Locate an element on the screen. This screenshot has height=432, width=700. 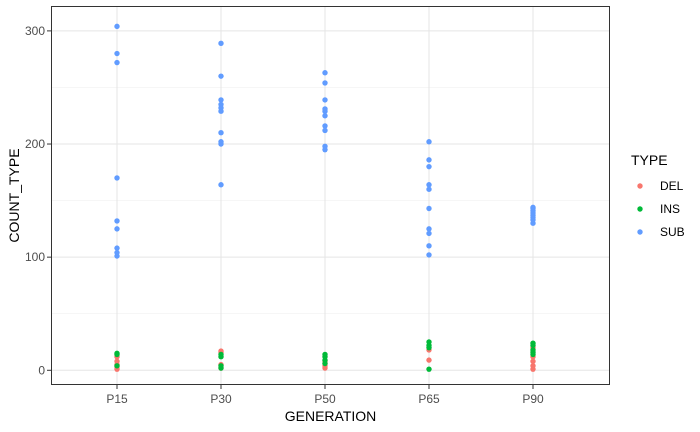
legend-key-sub is located at coordinates (640, 232).